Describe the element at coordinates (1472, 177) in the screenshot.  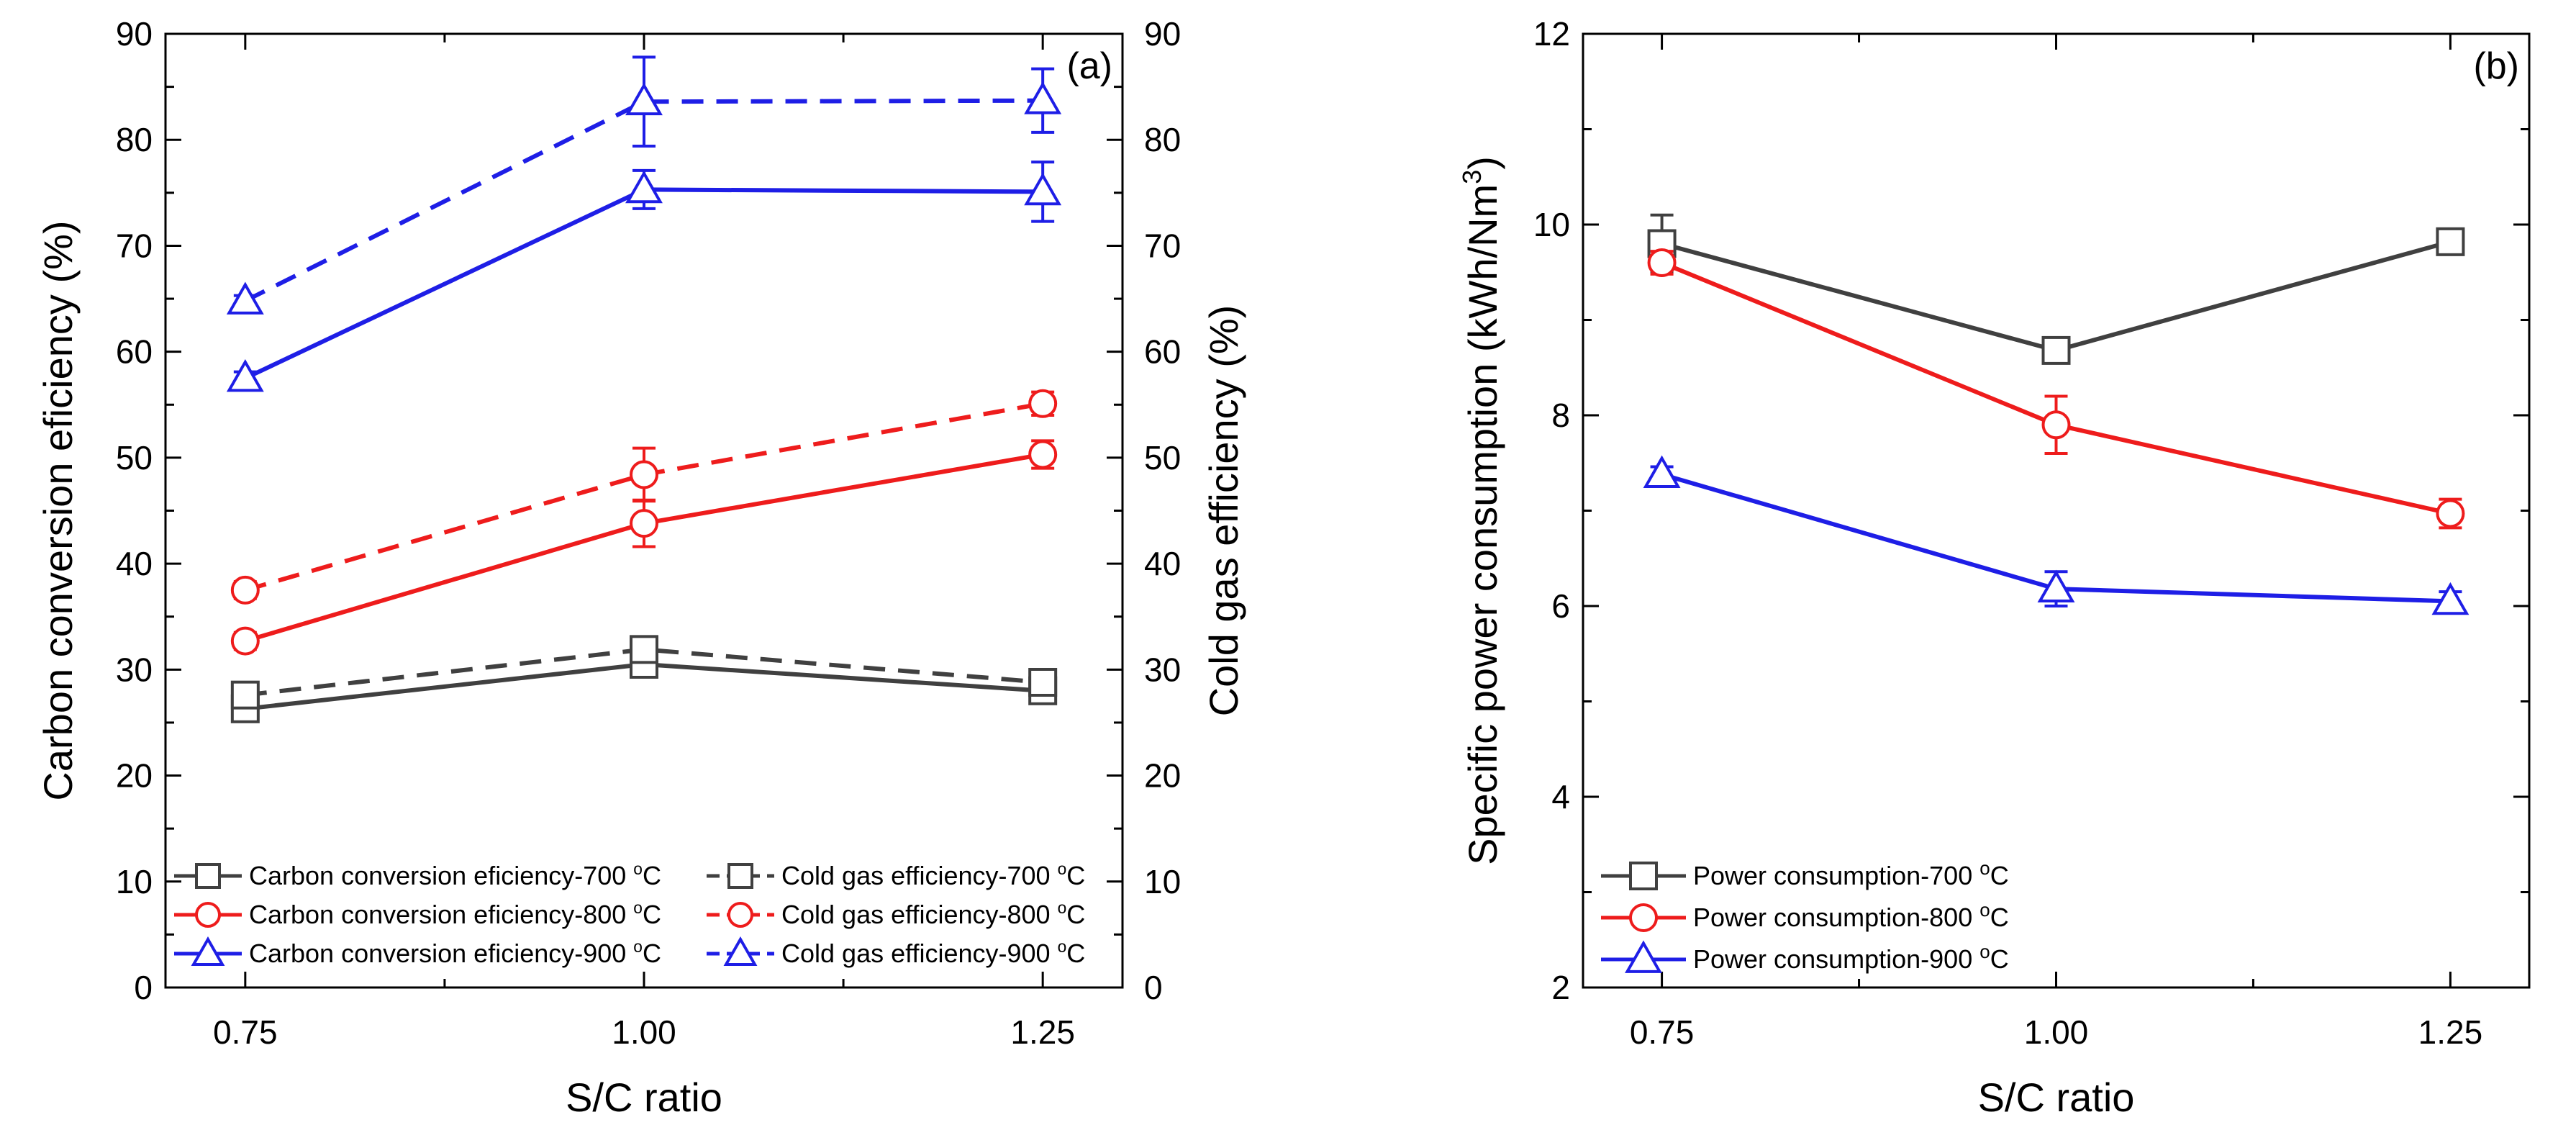
I see `y-axis-label-superscript: 3` at that location.